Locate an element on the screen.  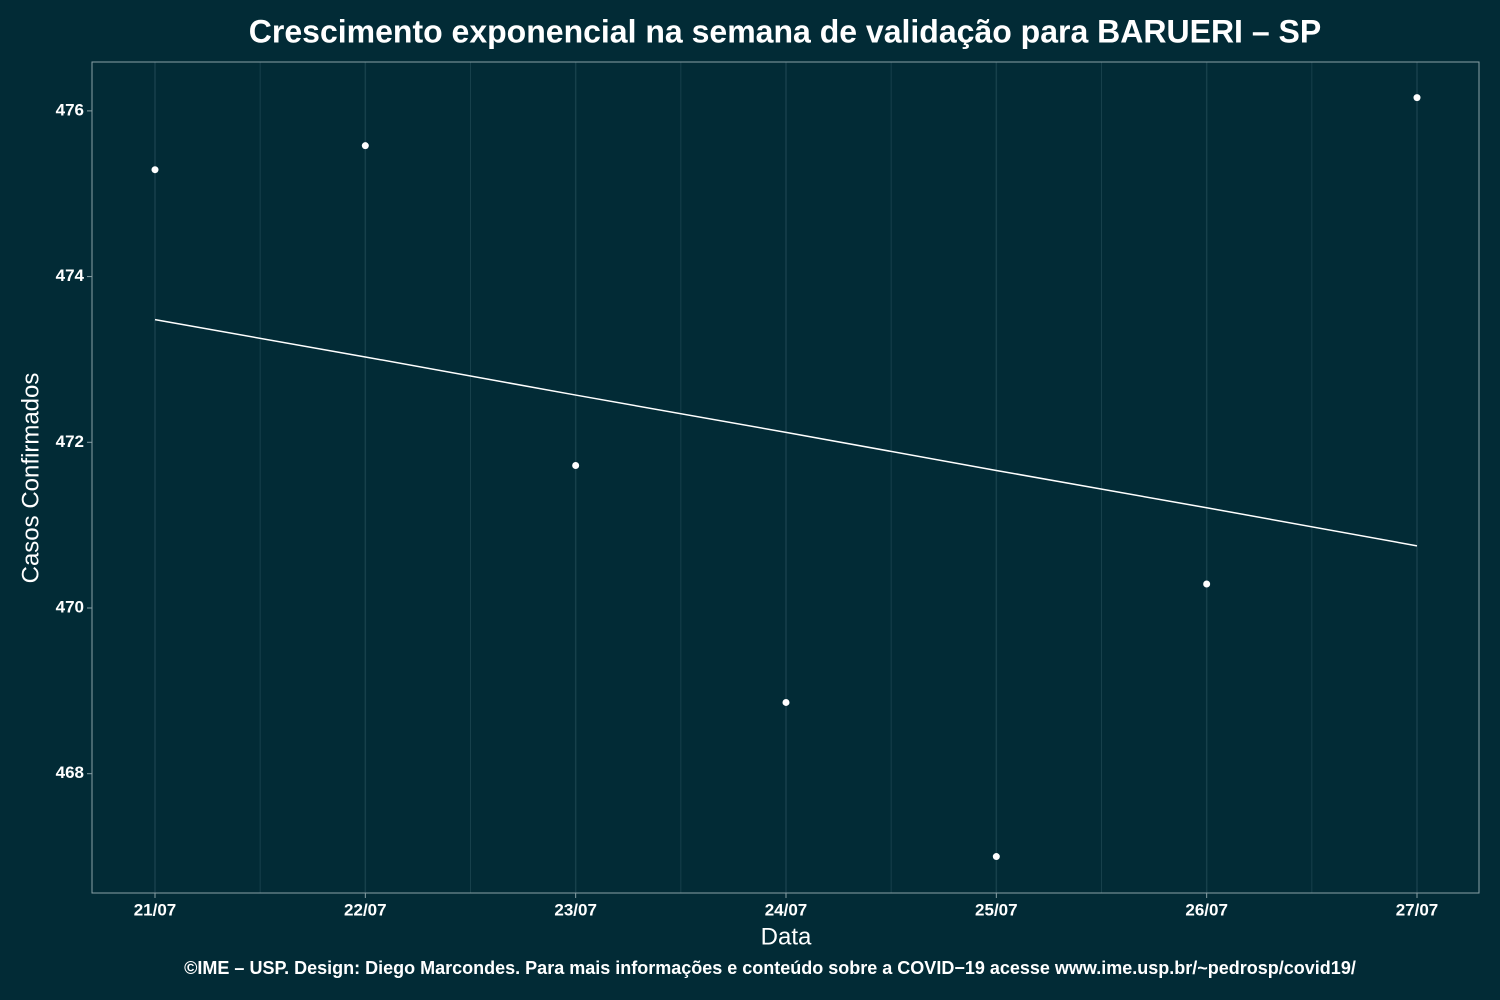
y-tick-label: 474 is located at coordinates (70, 275).